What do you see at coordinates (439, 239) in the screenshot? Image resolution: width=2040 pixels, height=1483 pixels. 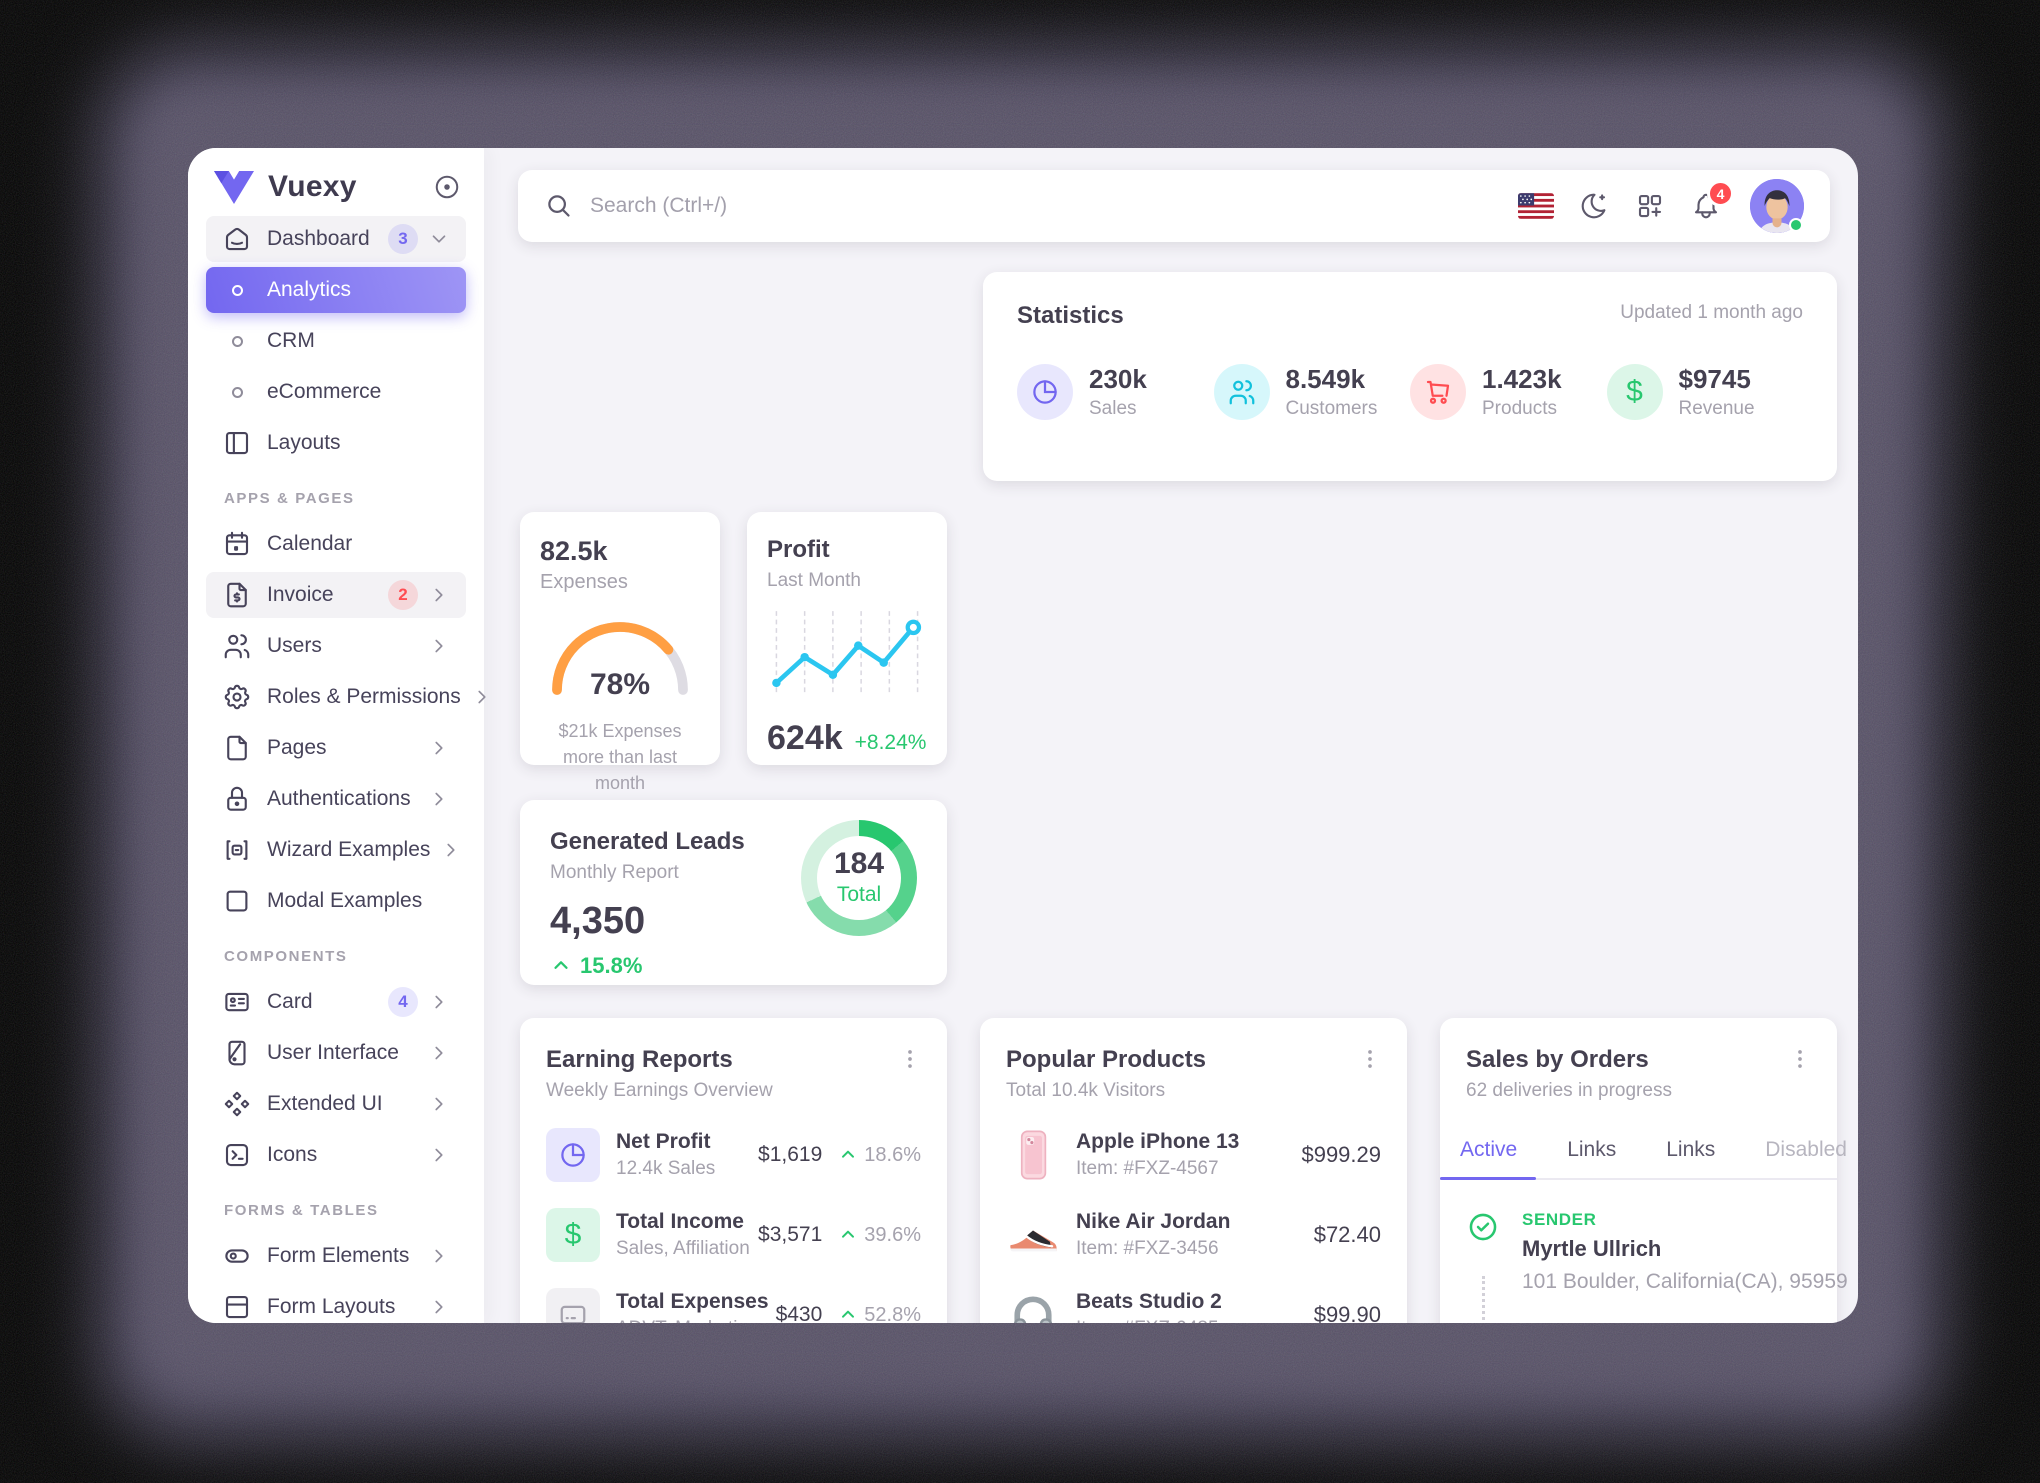 I see `chevron-down-icon` at bounding box center [439, 239].